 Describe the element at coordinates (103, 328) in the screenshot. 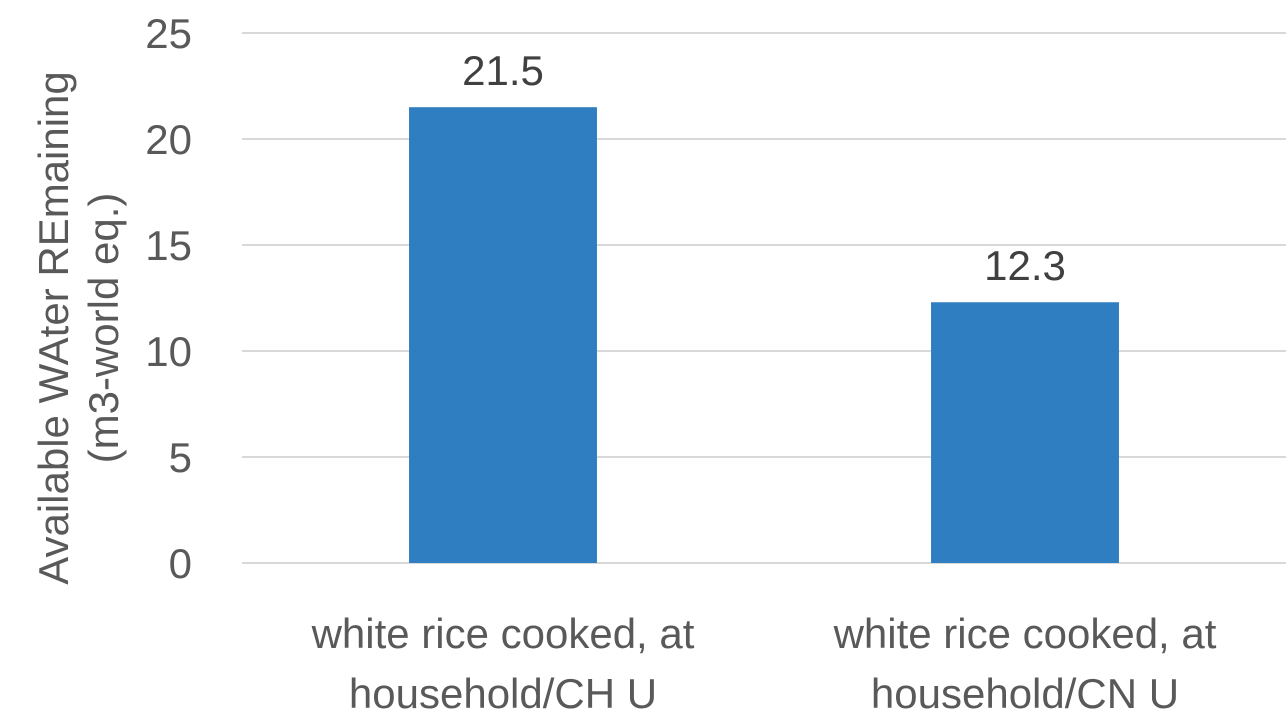

I see `y-axis-title-line-2: (m3-world eq.)` at that location.